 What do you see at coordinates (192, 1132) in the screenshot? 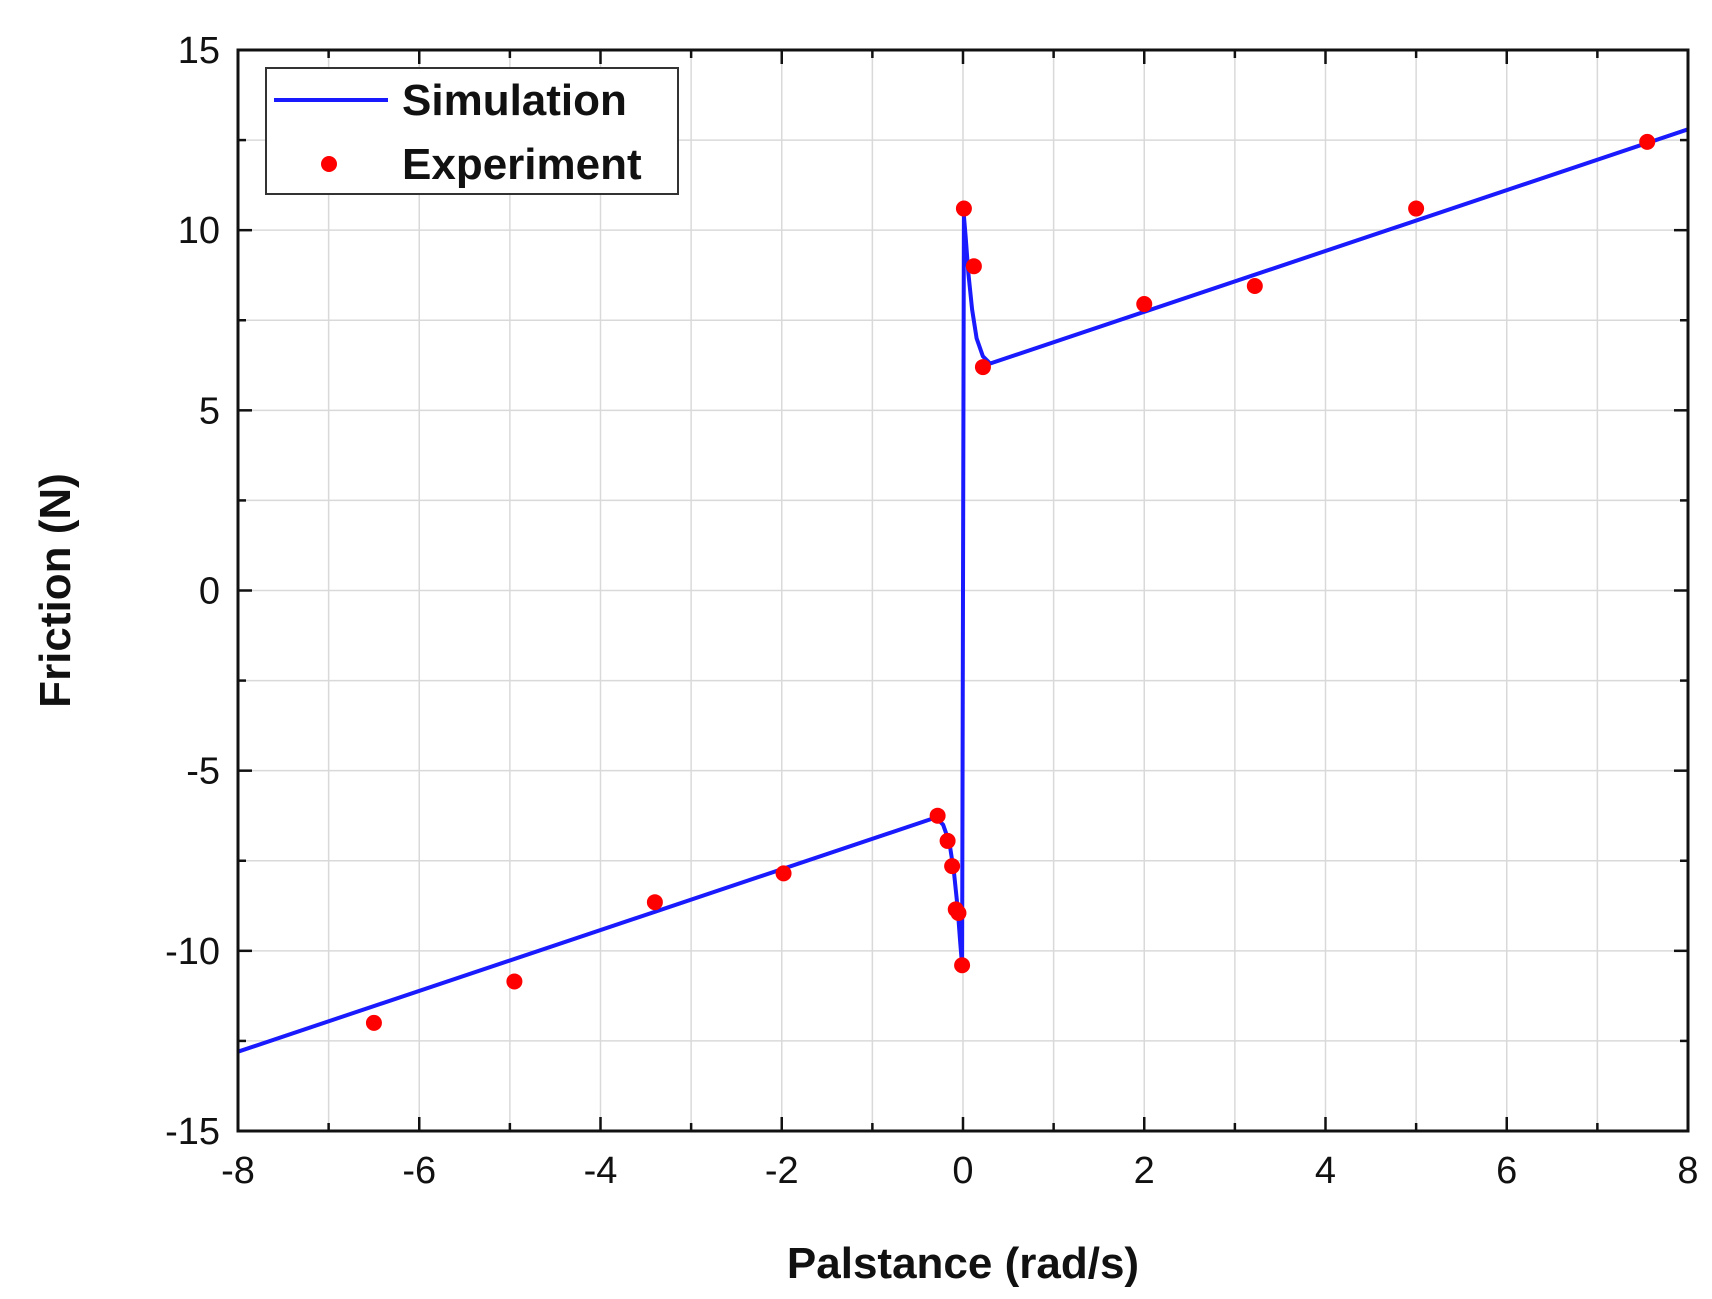
I see `y-tick-label: -15` at bounding box center [192, 1132].